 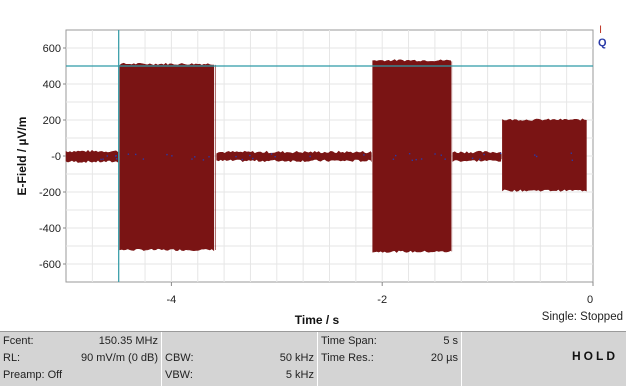 What do you see at coordinates (33, 375) in the screenshot?
I see `preamp-label: Preamp: Off` at bounding box center [33, 375].